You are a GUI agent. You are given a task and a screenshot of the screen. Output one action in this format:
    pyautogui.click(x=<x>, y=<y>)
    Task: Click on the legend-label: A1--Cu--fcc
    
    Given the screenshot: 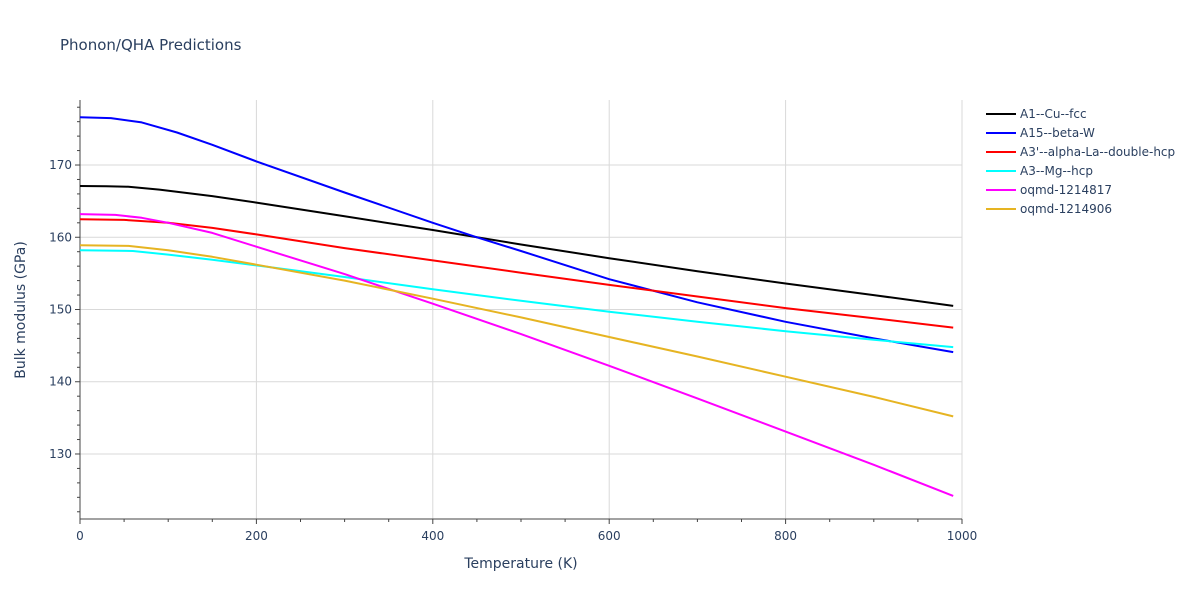 What is the action you would take?
    pyautogui.click(x=1053, y=114)
    